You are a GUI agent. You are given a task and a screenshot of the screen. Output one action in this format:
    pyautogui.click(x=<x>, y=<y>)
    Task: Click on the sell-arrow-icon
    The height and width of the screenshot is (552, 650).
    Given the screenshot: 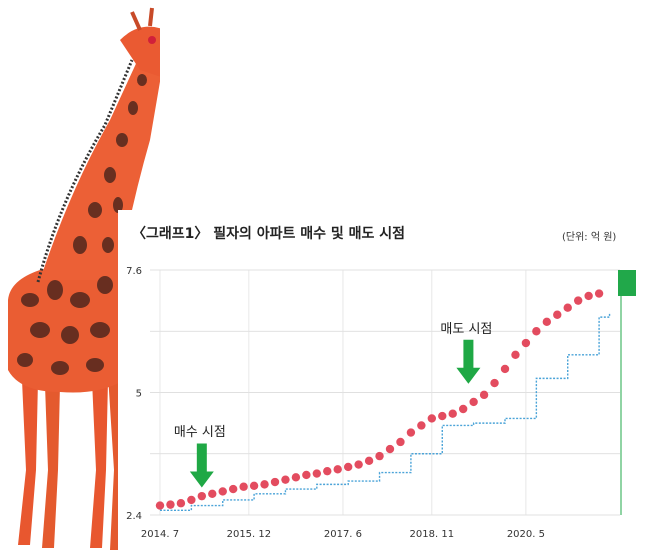 What is the action you would take?
    pyautogui.click(x=468, y=361)
    